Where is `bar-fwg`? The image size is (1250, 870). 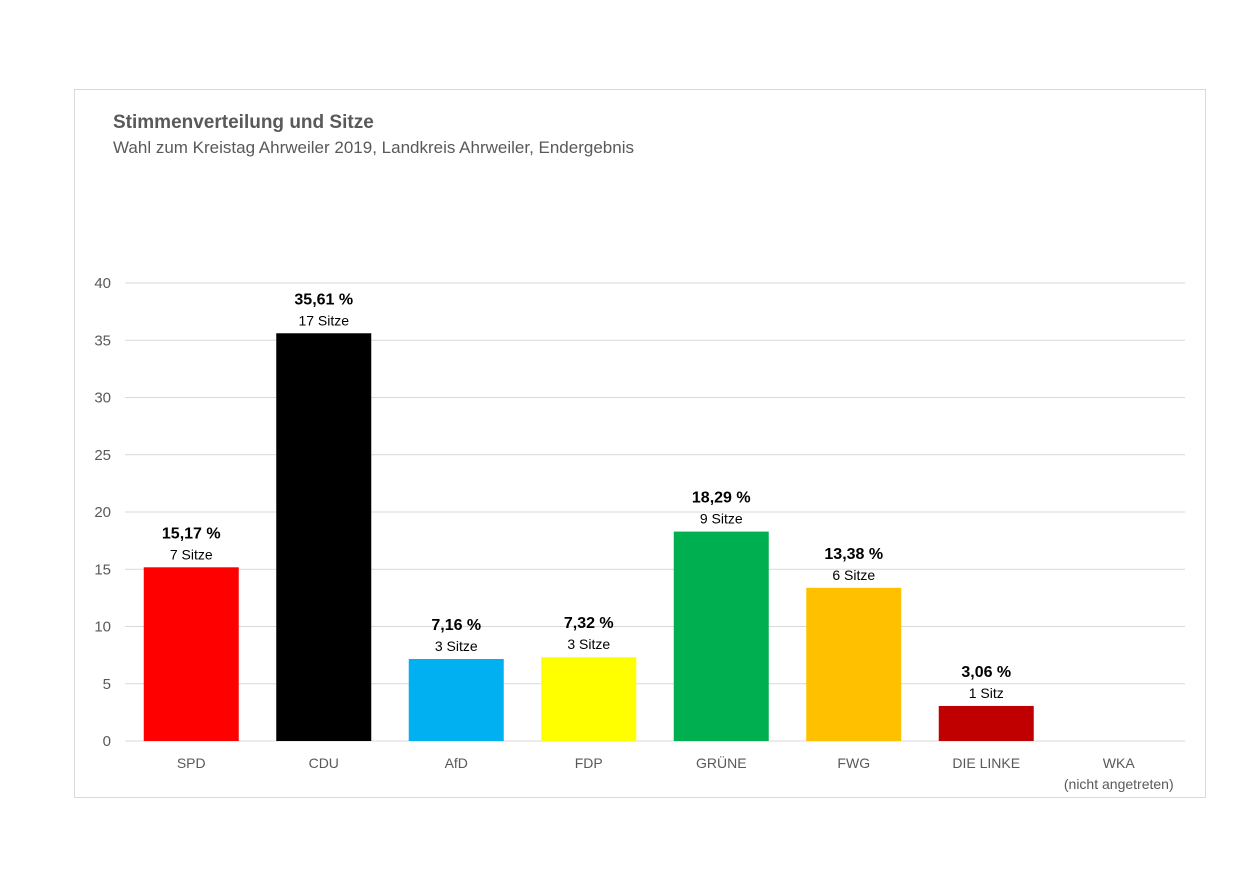
bar-fwg is located at coordinates (854, 664).